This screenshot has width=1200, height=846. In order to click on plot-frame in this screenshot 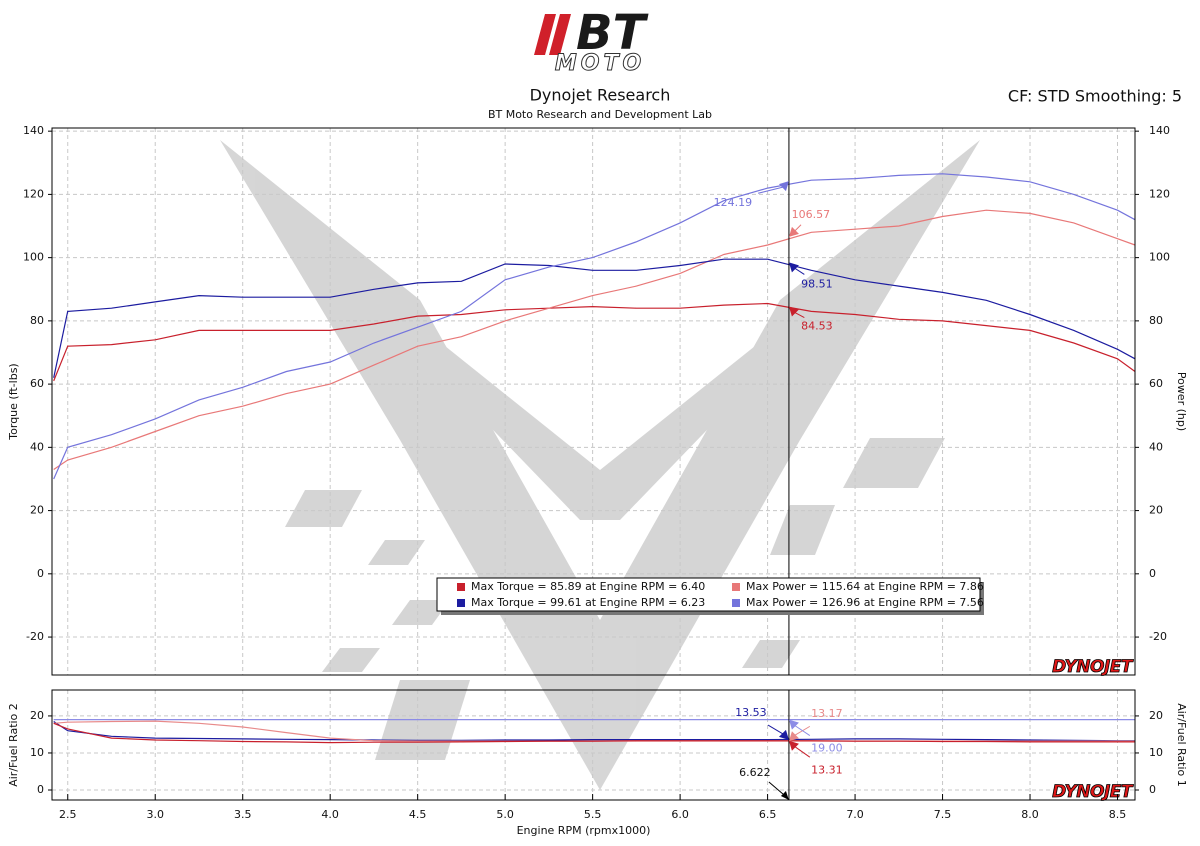, I will do `click(593, 745)`.